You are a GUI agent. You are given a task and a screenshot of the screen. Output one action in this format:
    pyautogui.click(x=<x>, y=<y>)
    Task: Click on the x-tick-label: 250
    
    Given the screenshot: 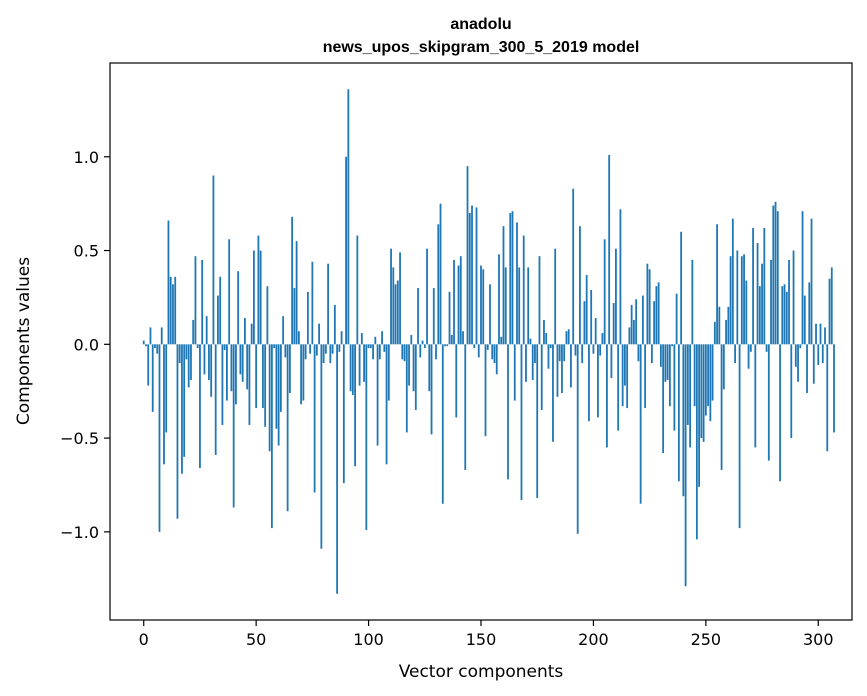 What is the action you would take?
    pyautogui.click(x=706, y=639)
    